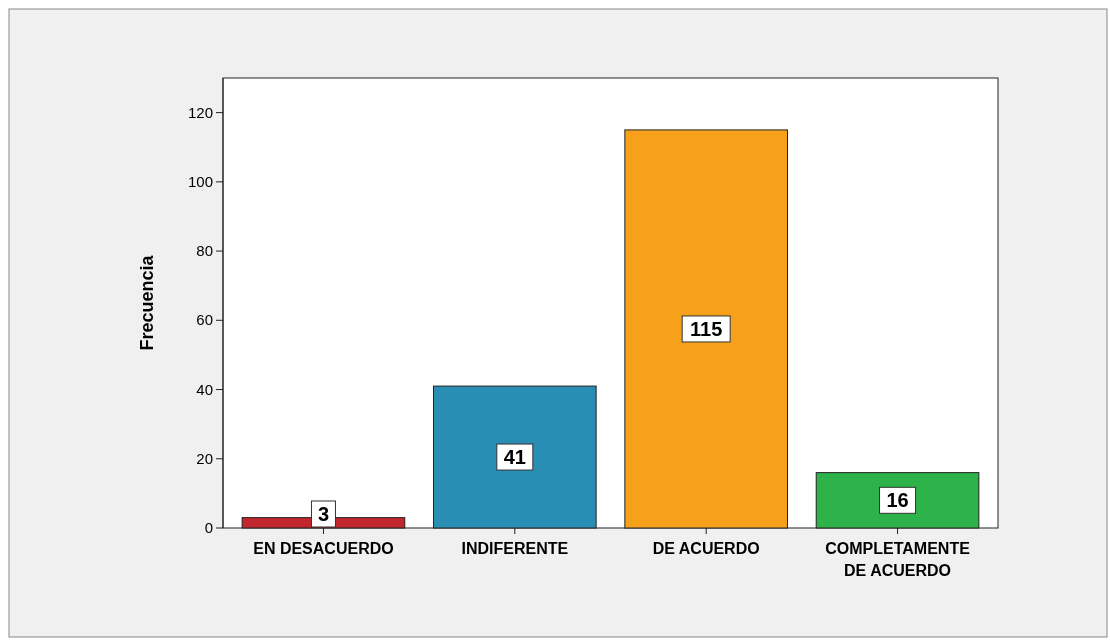 The width and height of the screenshot is (1110, 641). What do you see at coordinates (147, 302) in the screenshot?
I see `y-axis-title: Frecuencia` at bounding box center [147, 302].